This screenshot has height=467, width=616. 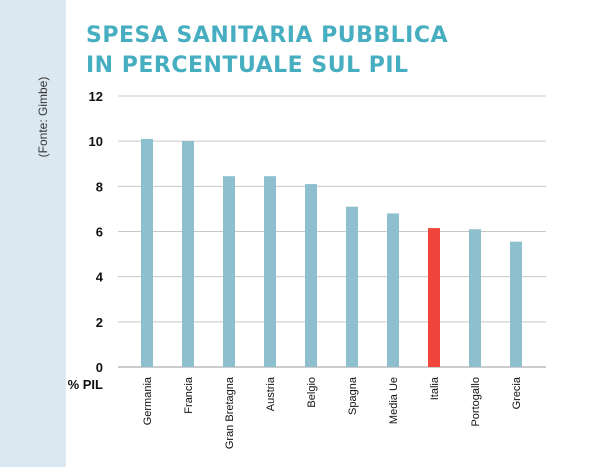 I want to click on bar-media-ue, so click(x=393, y=290).